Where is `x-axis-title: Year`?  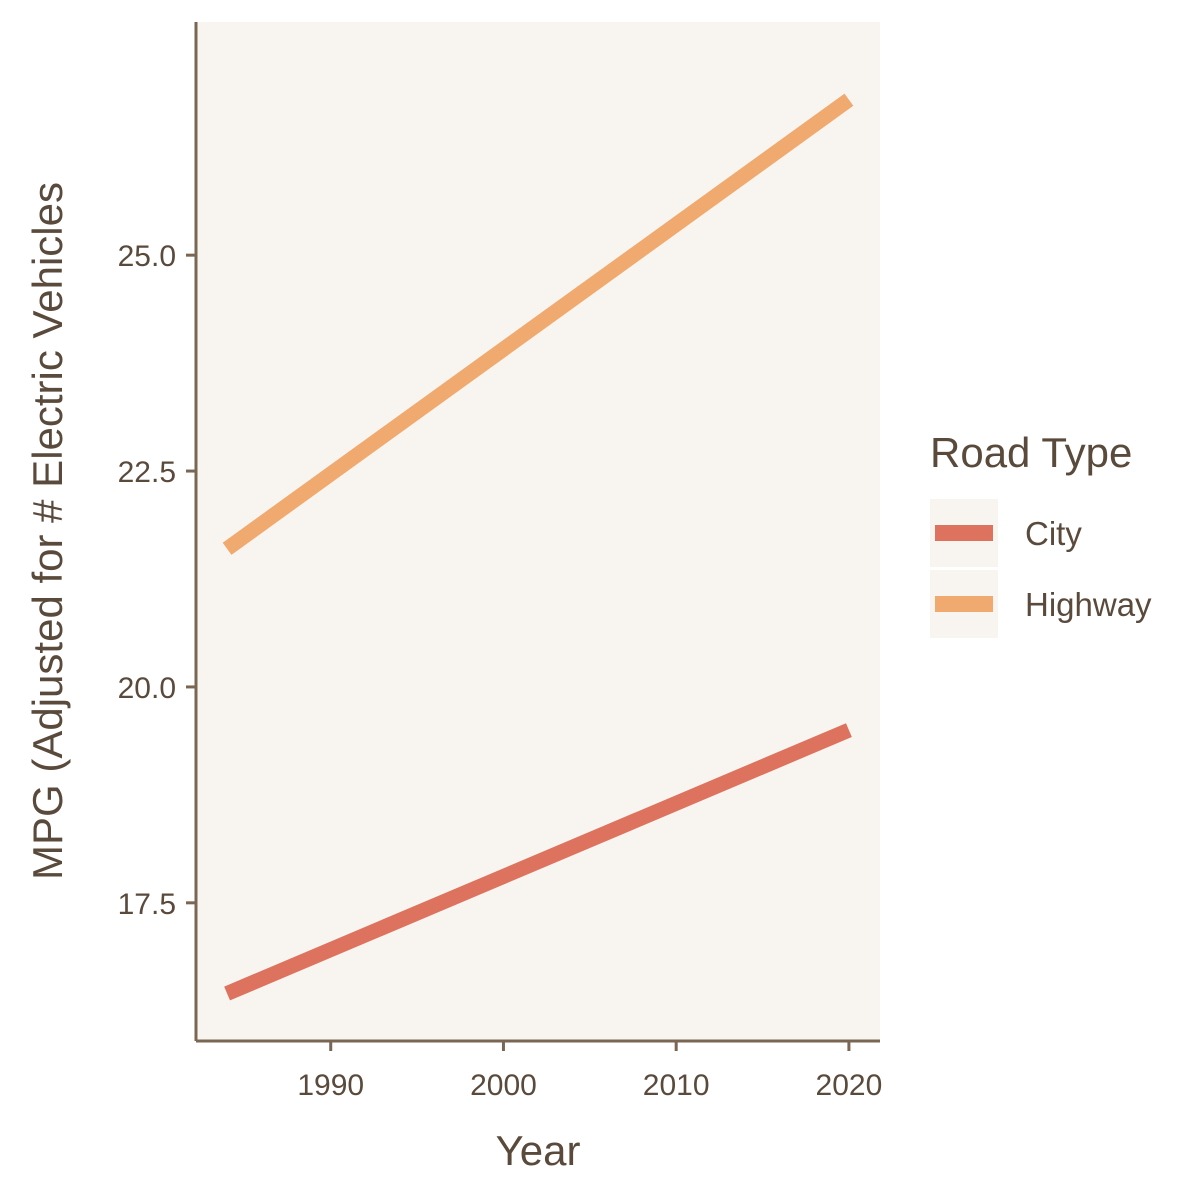 x-axis-title: Year is located at coordinates (538, 1150).